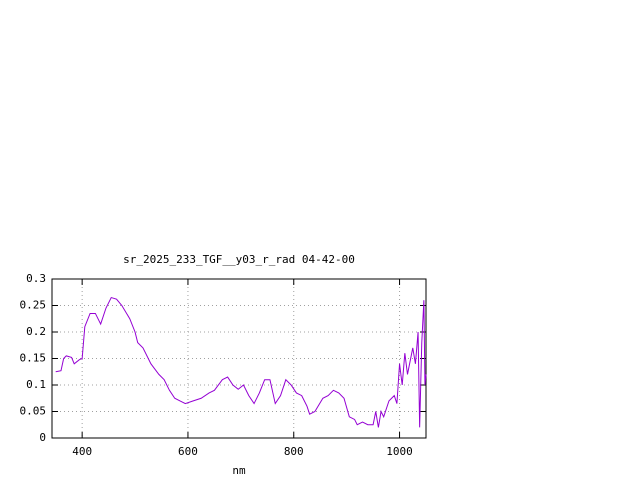 This screenshot has height=480, width=640. Describe the element at coordinates (42, 437) in the screenshot. I see `y-tick-label: 0` at that location.